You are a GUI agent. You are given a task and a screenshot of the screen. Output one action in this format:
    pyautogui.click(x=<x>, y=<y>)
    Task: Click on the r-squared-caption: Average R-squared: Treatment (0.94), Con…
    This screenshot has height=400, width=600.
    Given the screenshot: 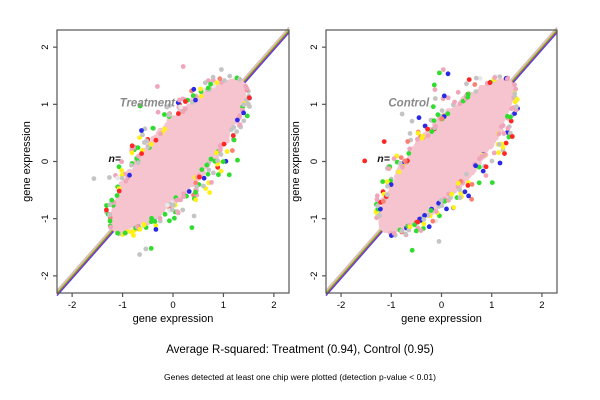 What is the action you would take?
    pyautogui.click(x=300, y=350)
    